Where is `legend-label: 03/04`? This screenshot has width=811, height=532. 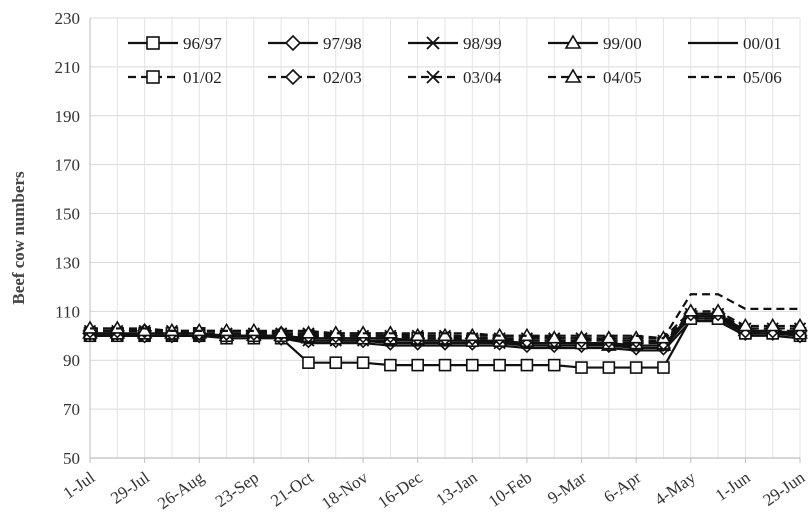 legend-label: 03/04 is located at coordinates (482, 77).